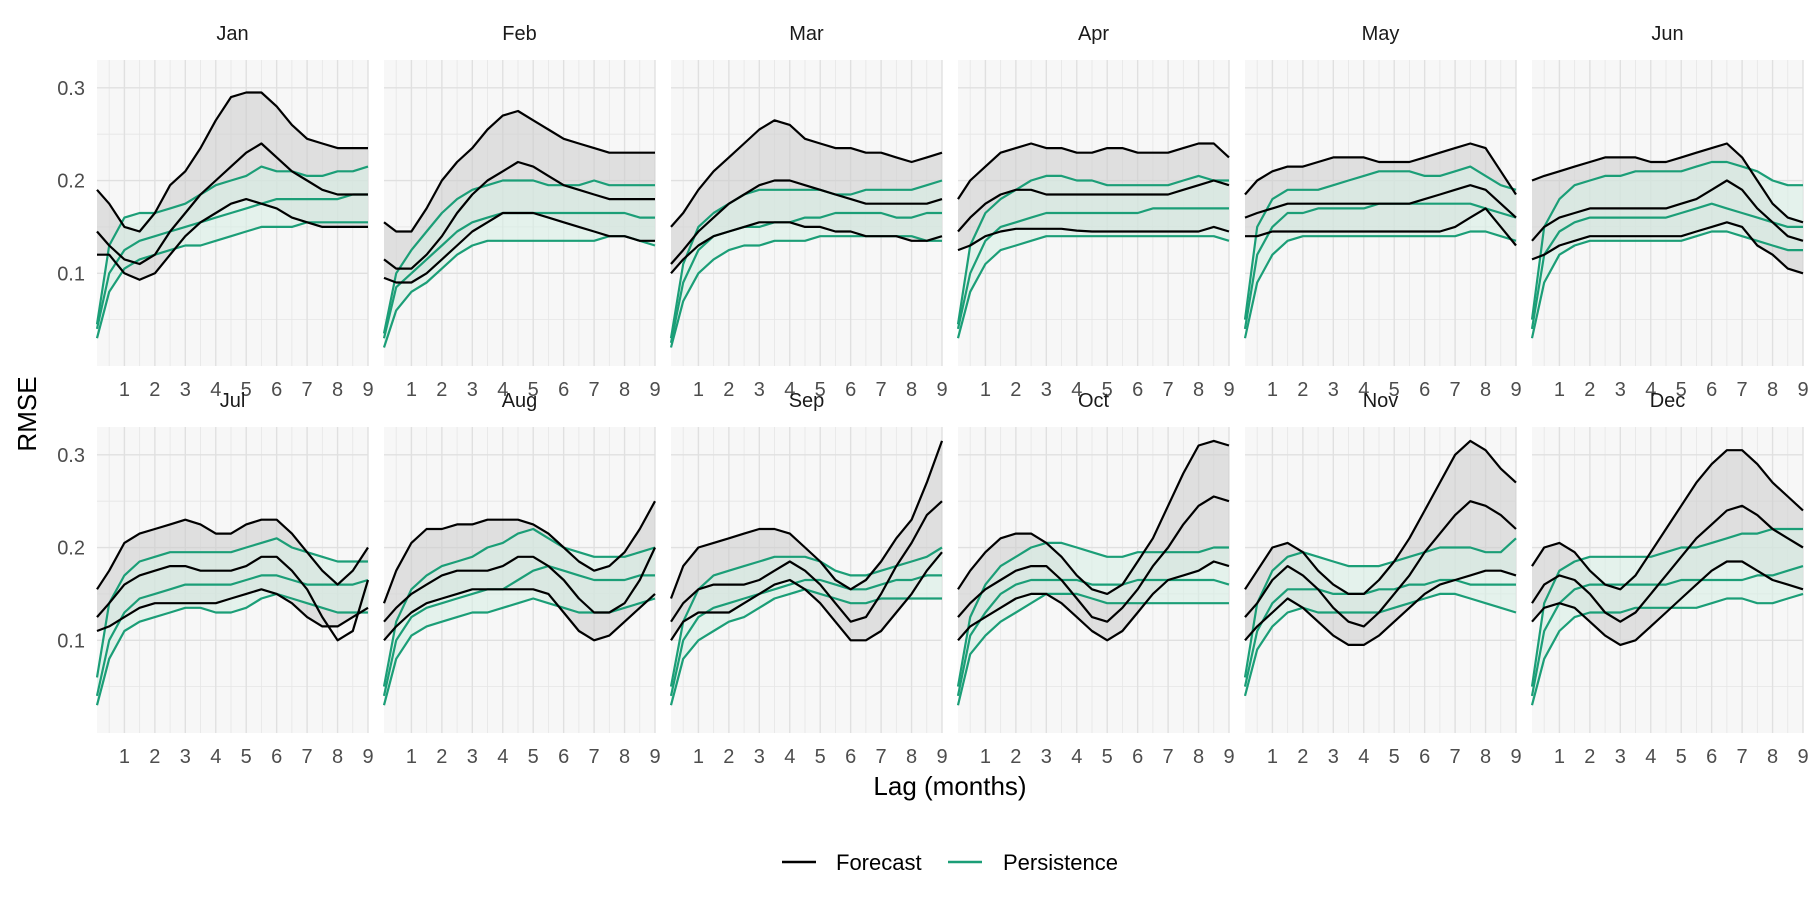  I want to click on facet-jan: Jan 1 2 3 4 5 6 7 8 9 0.1 0.2 0.3, so click(215, 212).